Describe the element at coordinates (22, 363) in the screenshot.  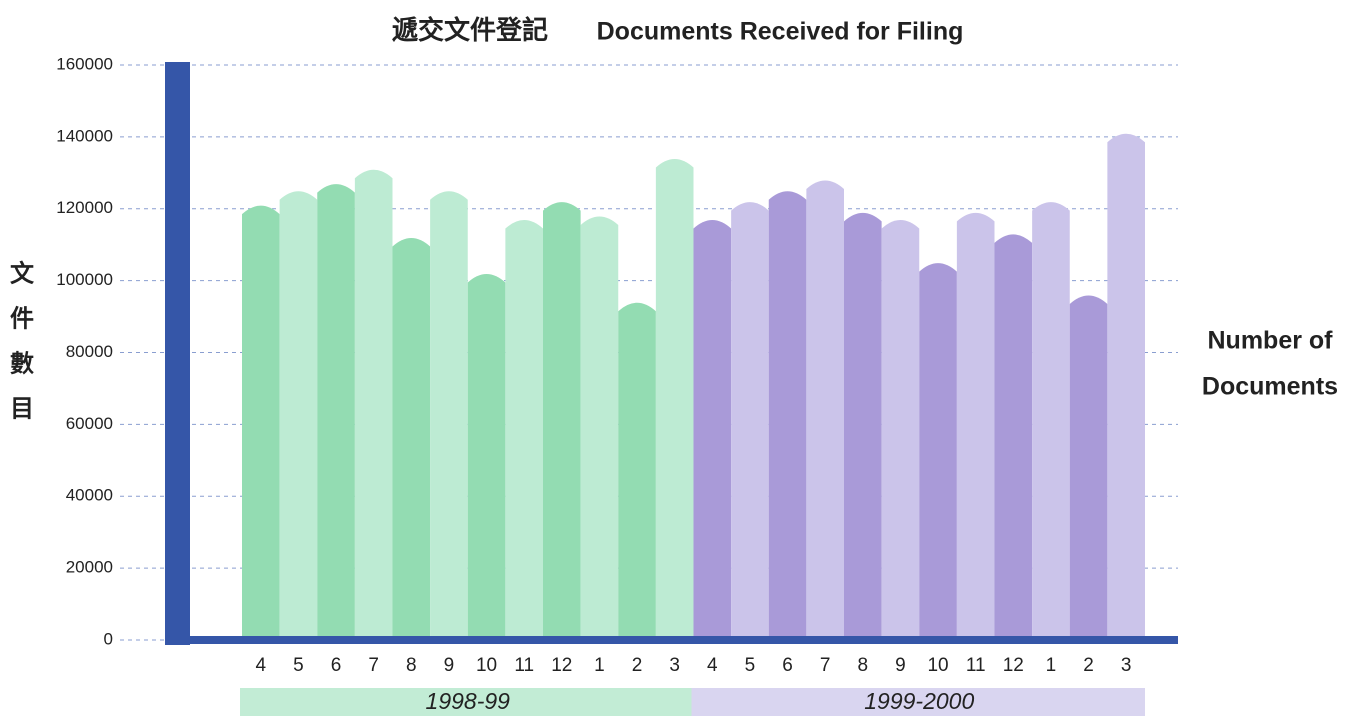
I see `y-axis-label-zh: 數` at that location.